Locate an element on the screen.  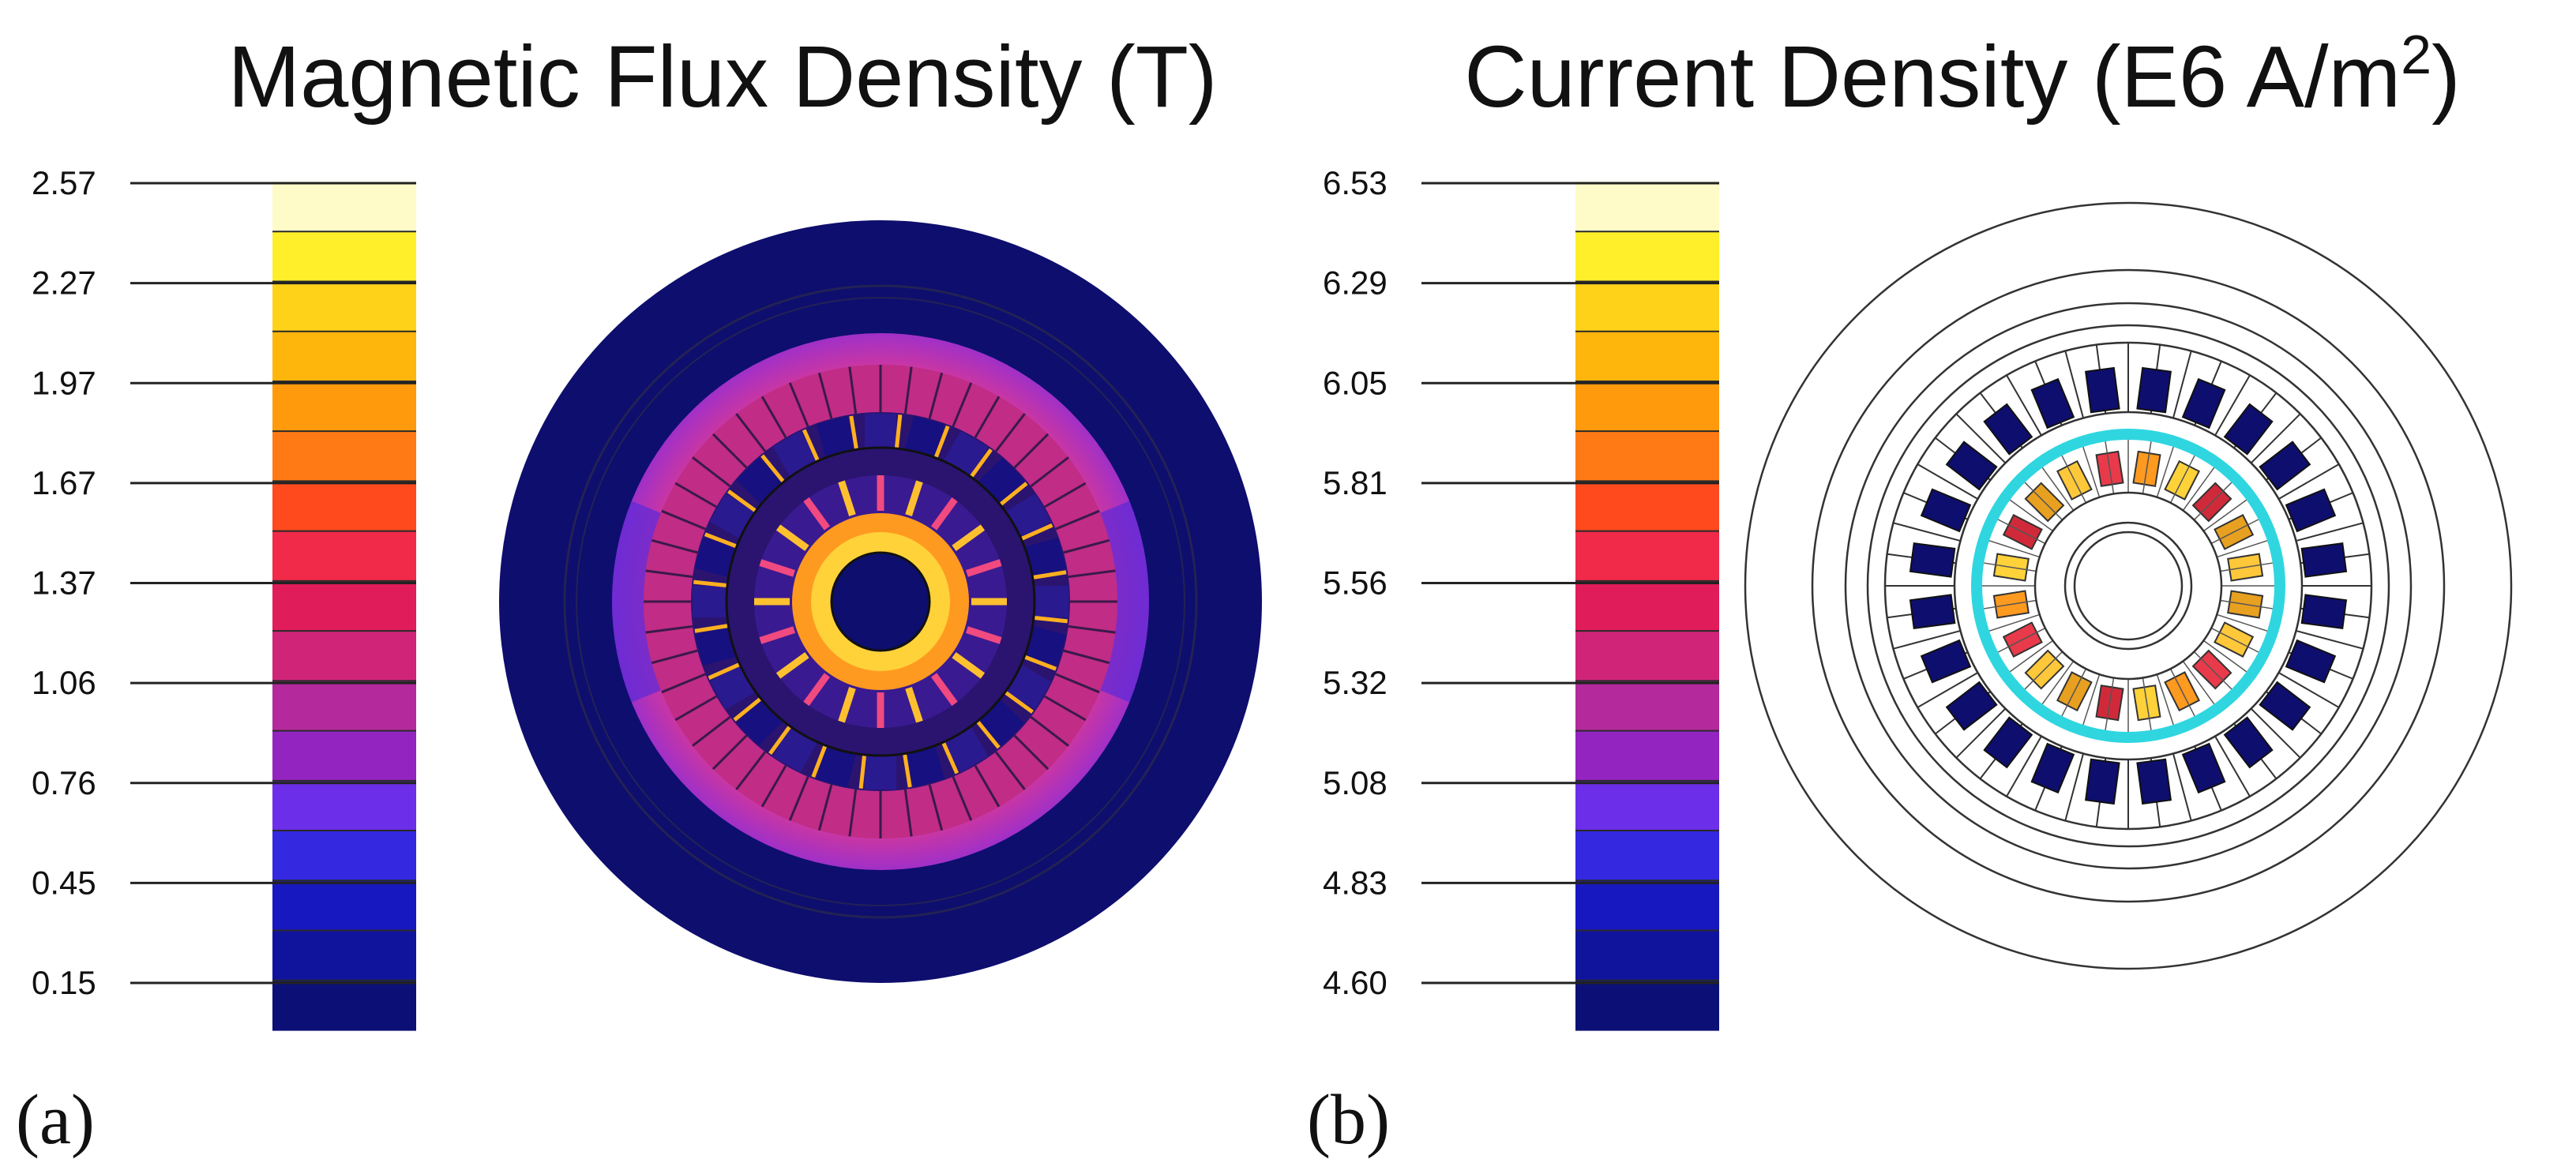
colorbar-tick-label: 5.08 is located at coordinates (1355, 782).